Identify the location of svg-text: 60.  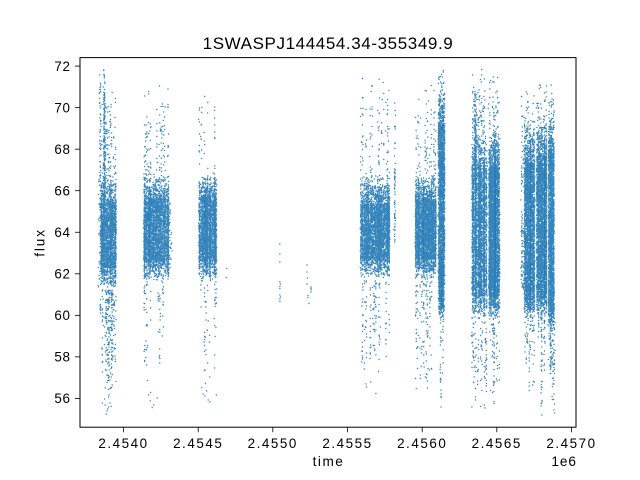
(62, 315).